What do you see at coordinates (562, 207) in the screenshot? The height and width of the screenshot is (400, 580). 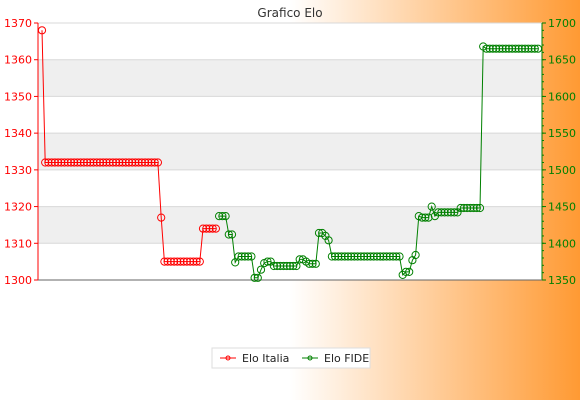 I see `right-tick-label: 1450` at bounding box center [562, 207].